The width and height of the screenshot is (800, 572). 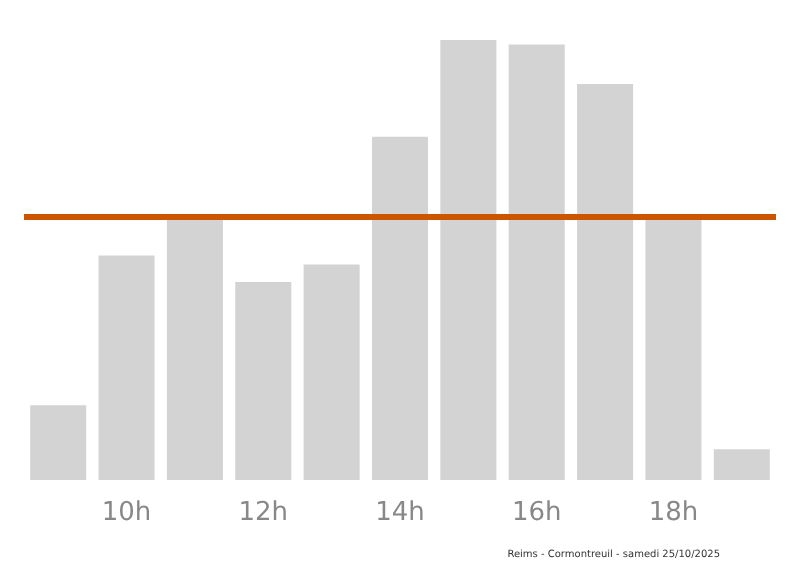 What do you see at coordinates (126, 513) in the screenshot?
I see `x-tick-label: 10h` at bounding box center [126, 513].